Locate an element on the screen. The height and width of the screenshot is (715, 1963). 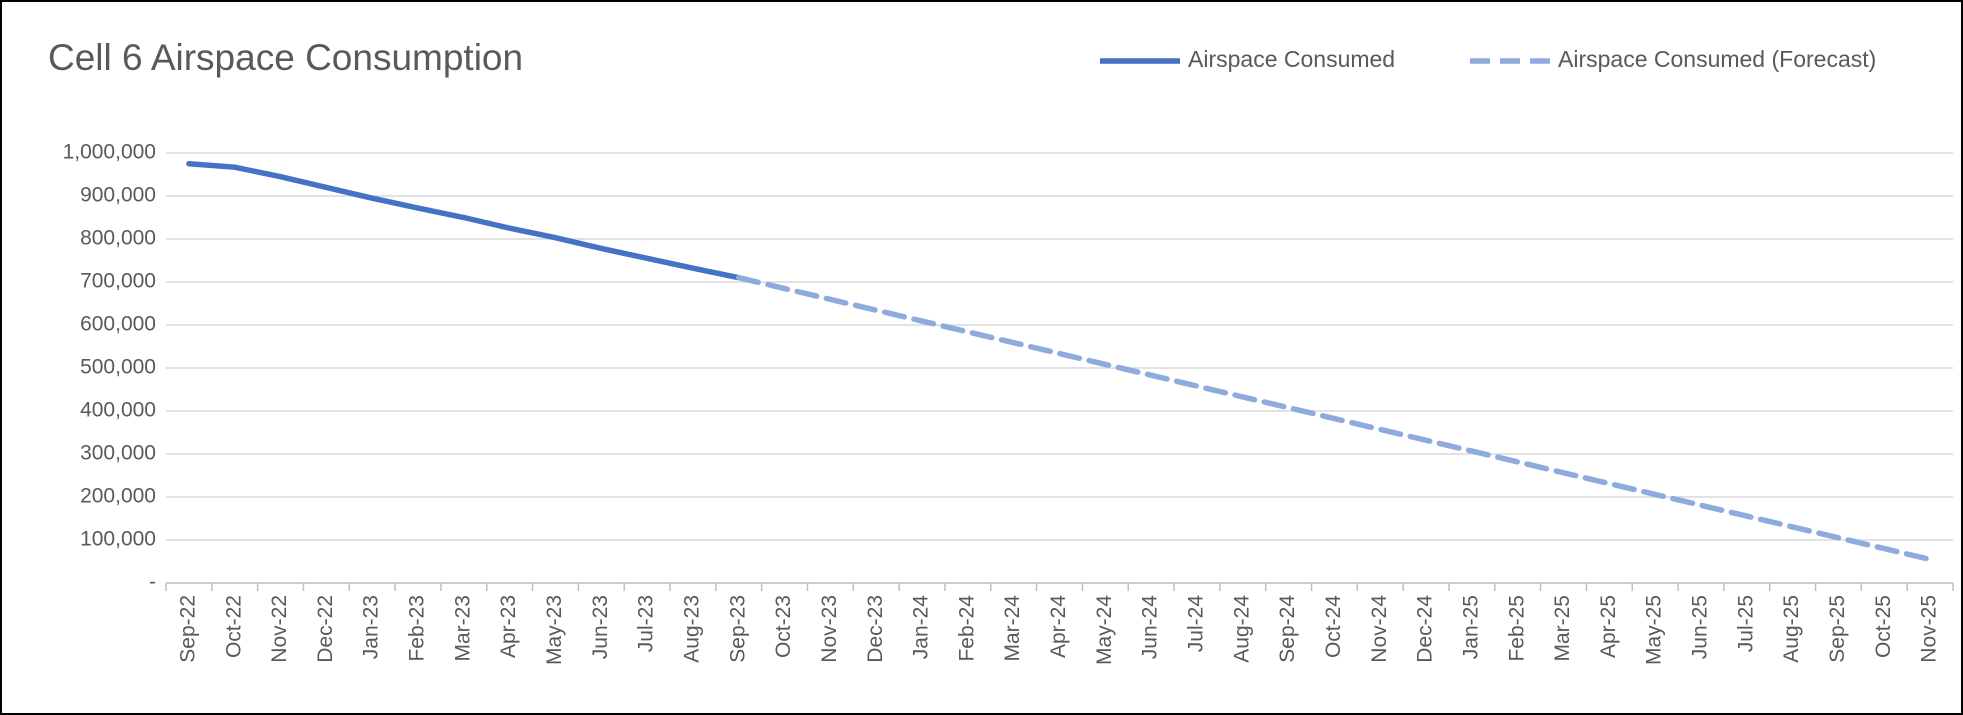
x-tick-label: Mar-23 is located at coordinates (462, 628).